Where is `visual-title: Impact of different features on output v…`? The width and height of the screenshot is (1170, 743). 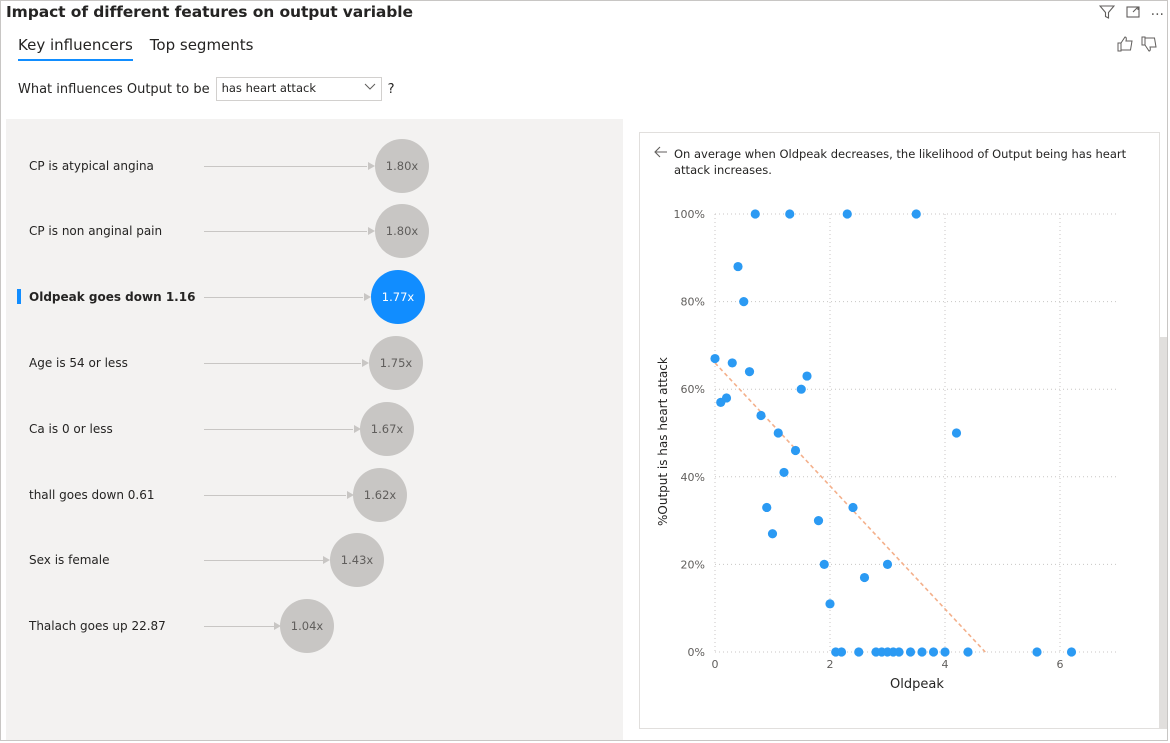 visual-title: Impact of different features on output v… is located at coordinates (209, 12).